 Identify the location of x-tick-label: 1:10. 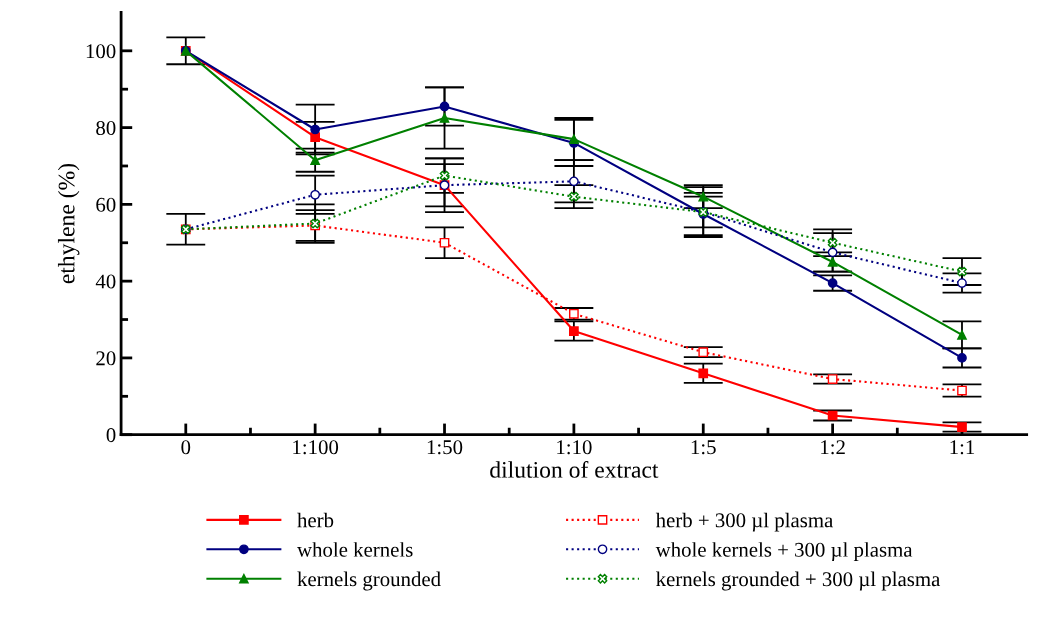
(574, 447).